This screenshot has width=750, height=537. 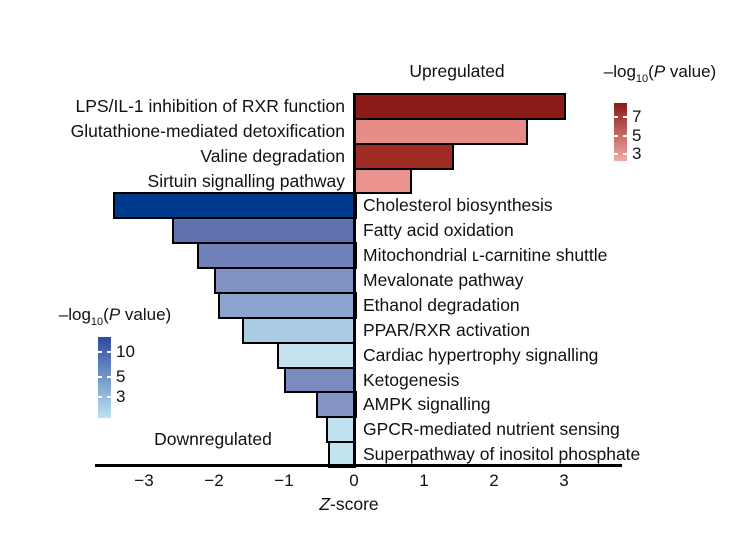 What do you see at coordinates (354, 480) in the screenshot?
I see `x-axis-tick-label: 0` at bounding box center [354, 480].